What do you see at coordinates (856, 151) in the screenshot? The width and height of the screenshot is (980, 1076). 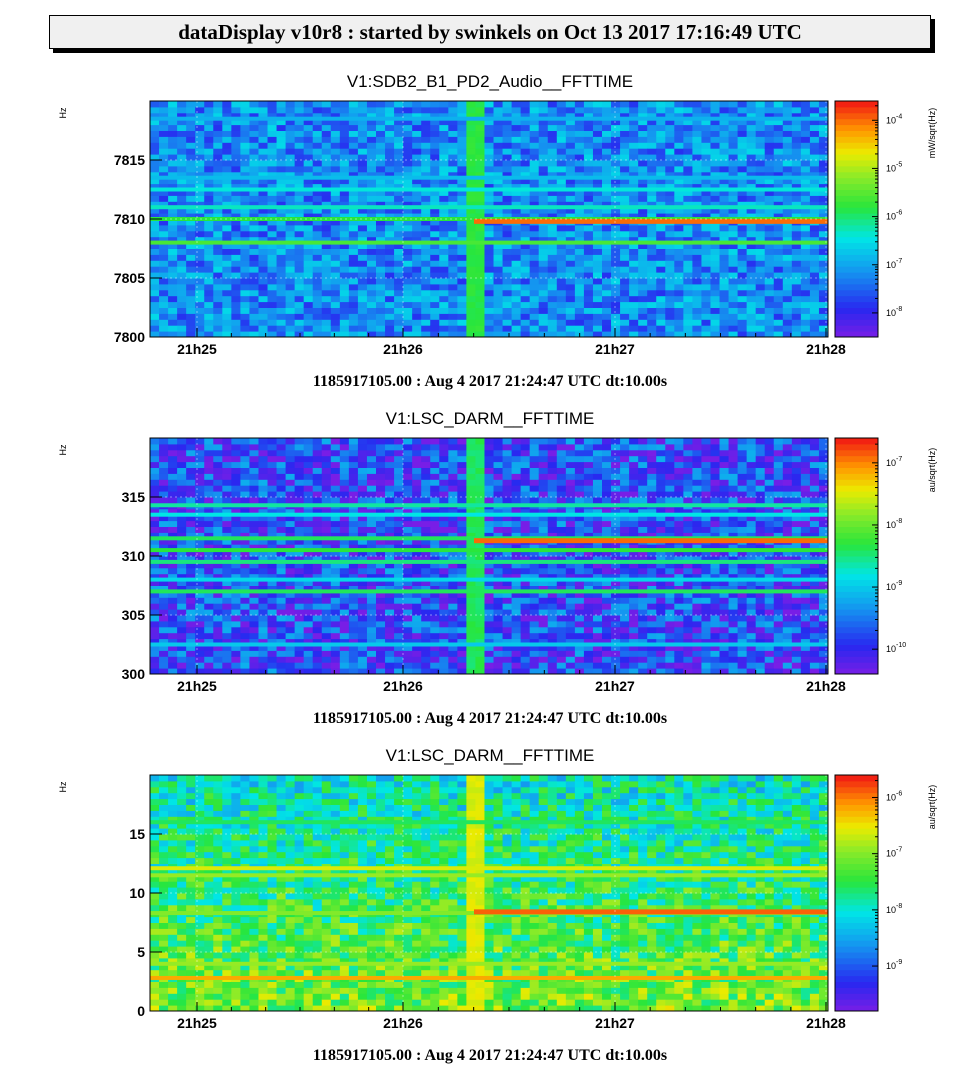 I see `colorbar-swatch` at bounding box center [856, 151].